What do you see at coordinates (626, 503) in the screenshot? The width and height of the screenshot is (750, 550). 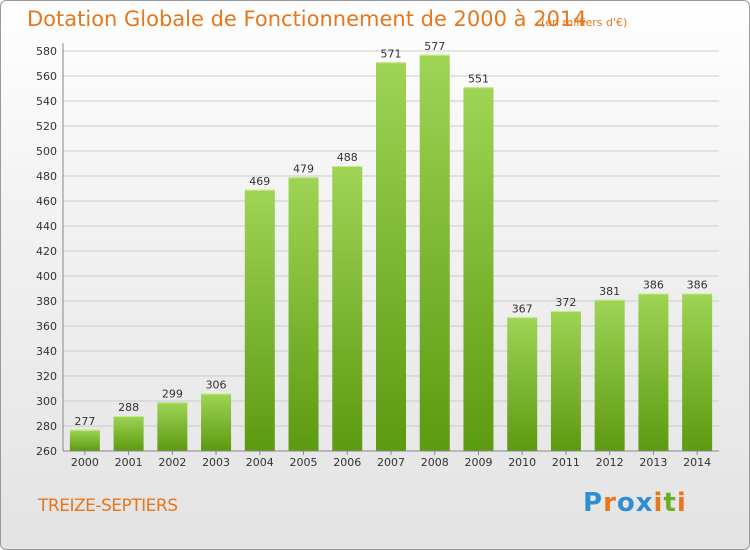 I see `logo-letter: o` at bounding box center [626, 503].